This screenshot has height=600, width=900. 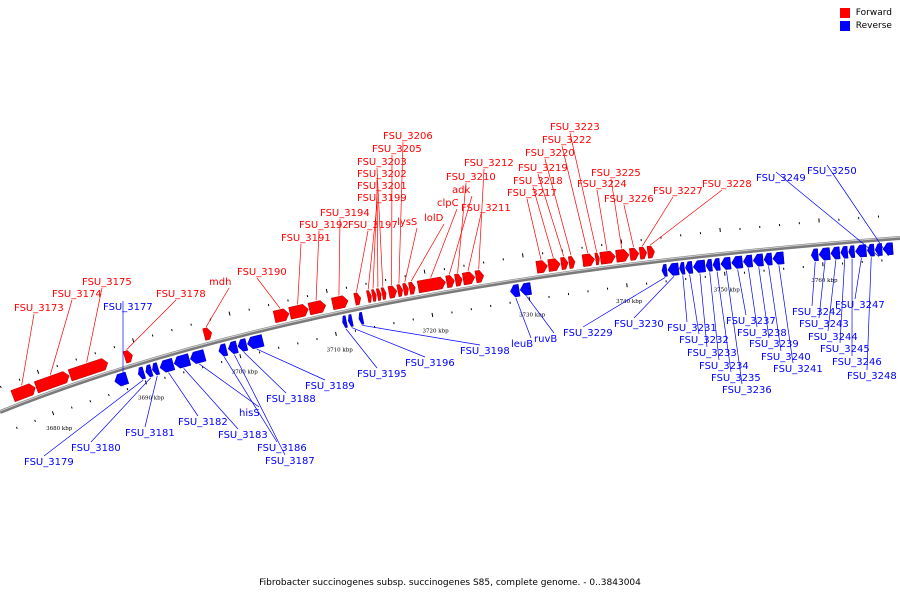 What do you see at coordinates (430, 363) in the screenshot?
I see `gene-label-FSU_3196: FSU_3196` at bounding box center [430, 363].